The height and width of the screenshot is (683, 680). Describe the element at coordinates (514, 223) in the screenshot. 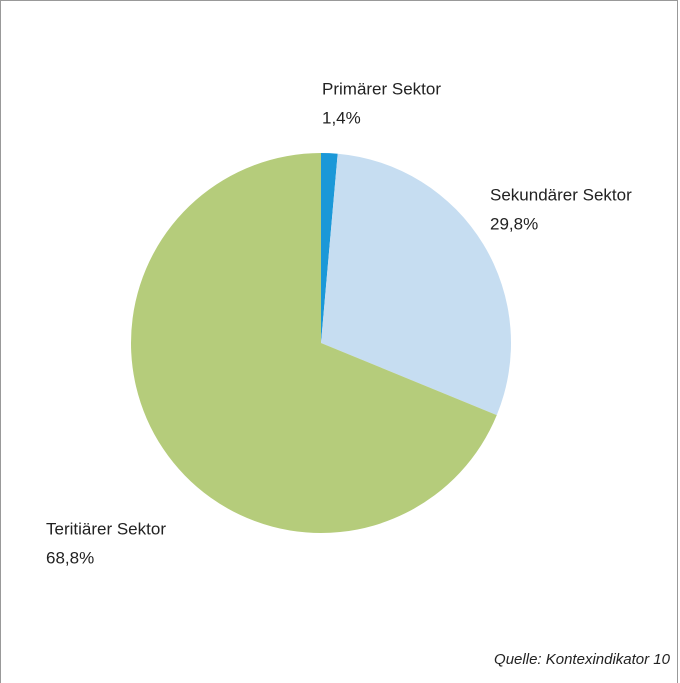

I see `slice-value-label: 29,8%` at that location.